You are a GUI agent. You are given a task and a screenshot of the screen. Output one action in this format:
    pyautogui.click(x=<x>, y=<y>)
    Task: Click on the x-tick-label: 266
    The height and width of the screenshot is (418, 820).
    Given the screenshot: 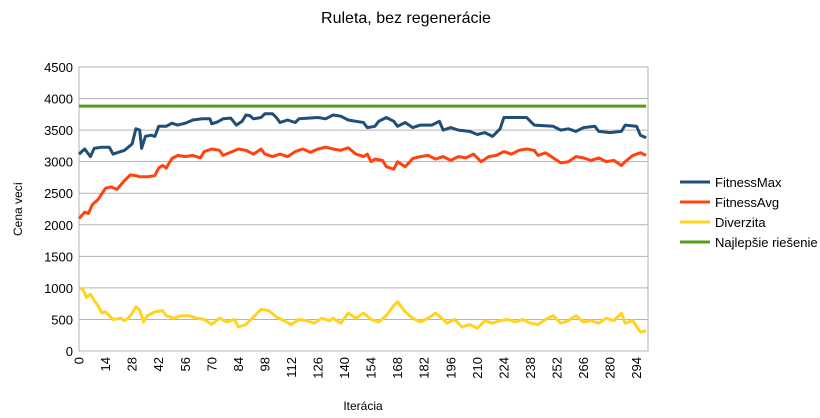 What is the action you would take?
    pyautogui.click(x=583, y=368)
    